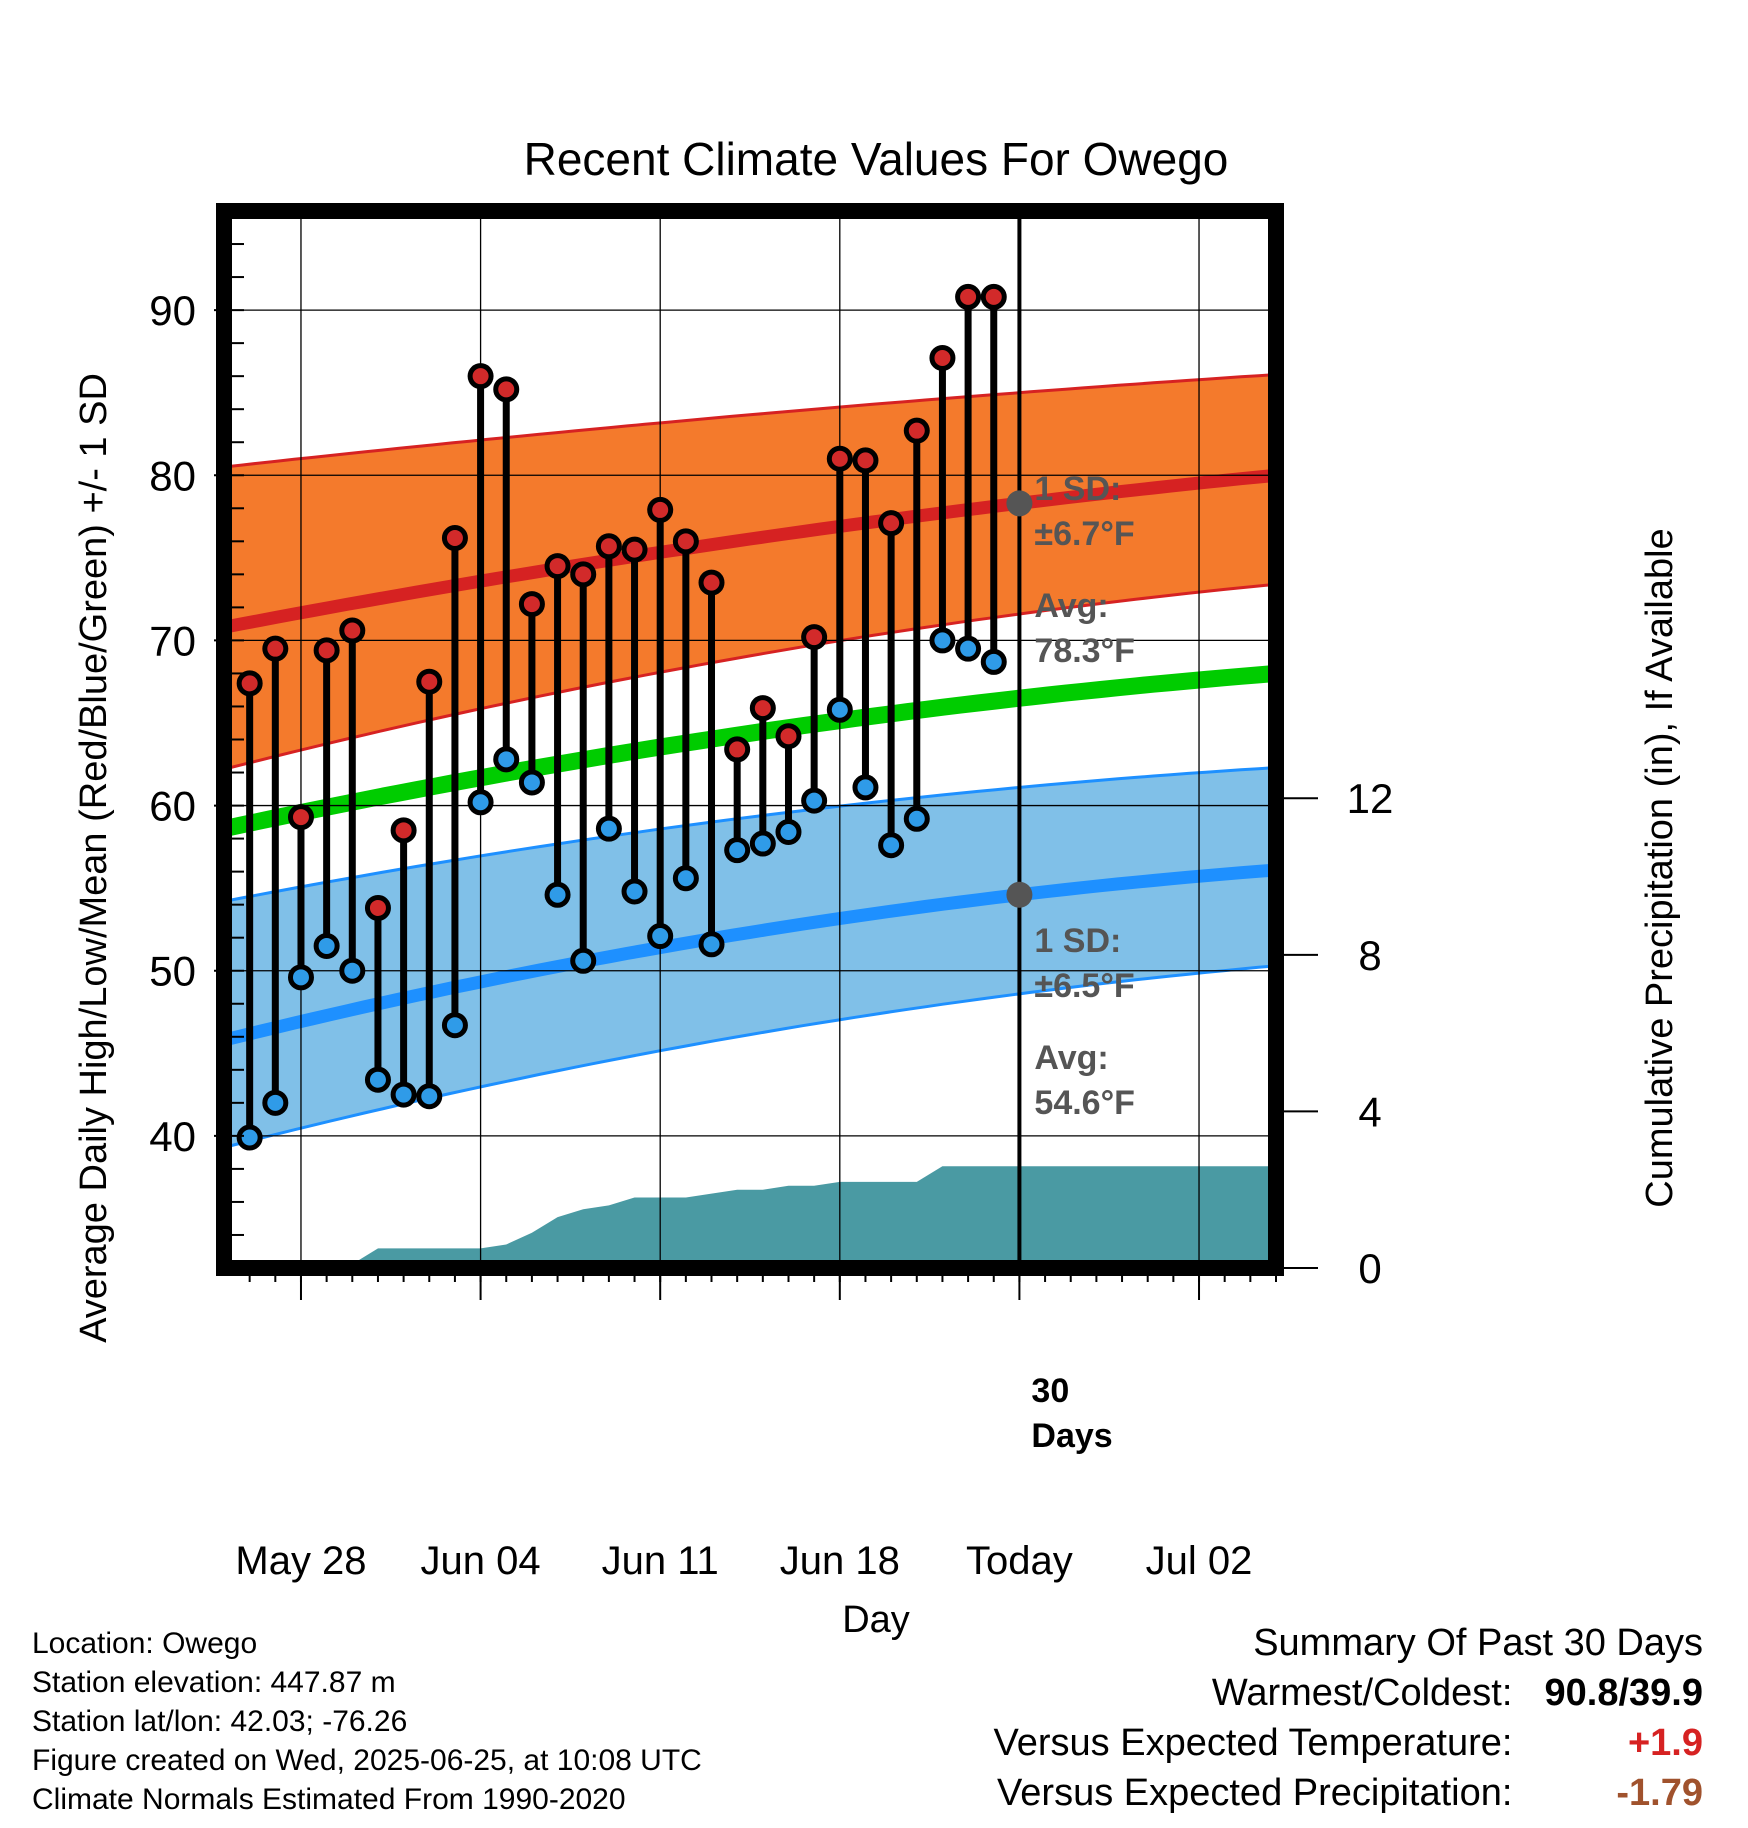  I want to click on low-avg-label: Avg:, so click(1071, 1058).